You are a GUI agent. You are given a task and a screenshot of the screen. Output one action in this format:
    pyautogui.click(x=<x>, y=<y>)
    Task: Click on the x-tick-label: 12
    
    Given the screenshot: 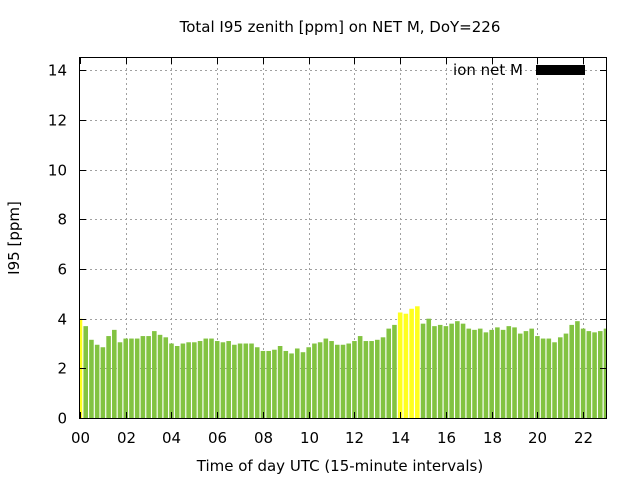 What is the action you would take?
    pyautogui.click(x=354, y=438)
    